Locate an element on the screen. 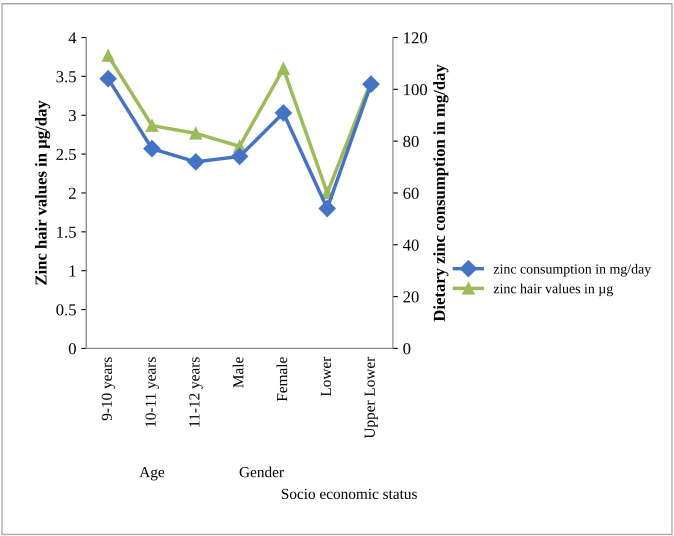 The image size is (674, 536). y2-axis-title: Dietary zinc consumption in mg/day is located at coordinates (440, 193).